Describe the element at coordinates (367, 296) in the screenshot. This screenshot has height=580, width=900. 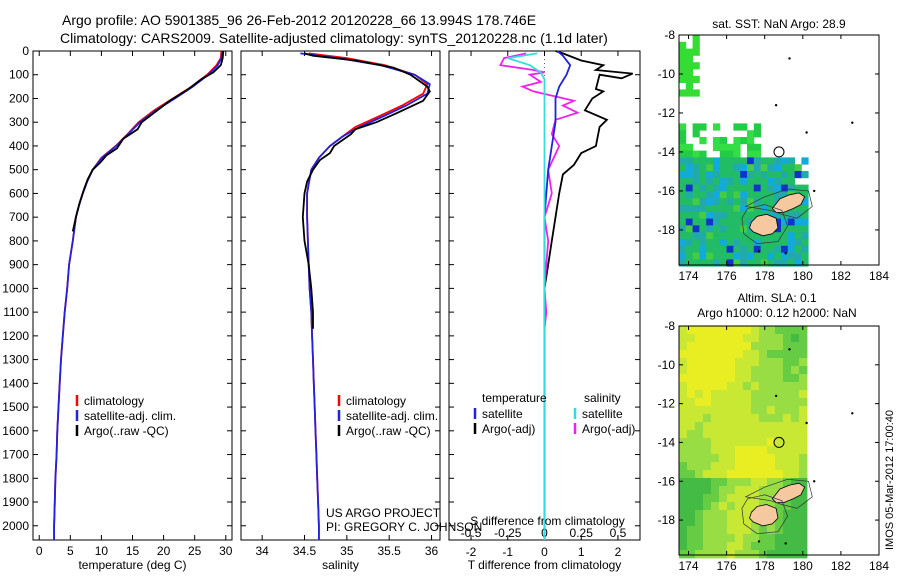
I see `series-line` at that location.